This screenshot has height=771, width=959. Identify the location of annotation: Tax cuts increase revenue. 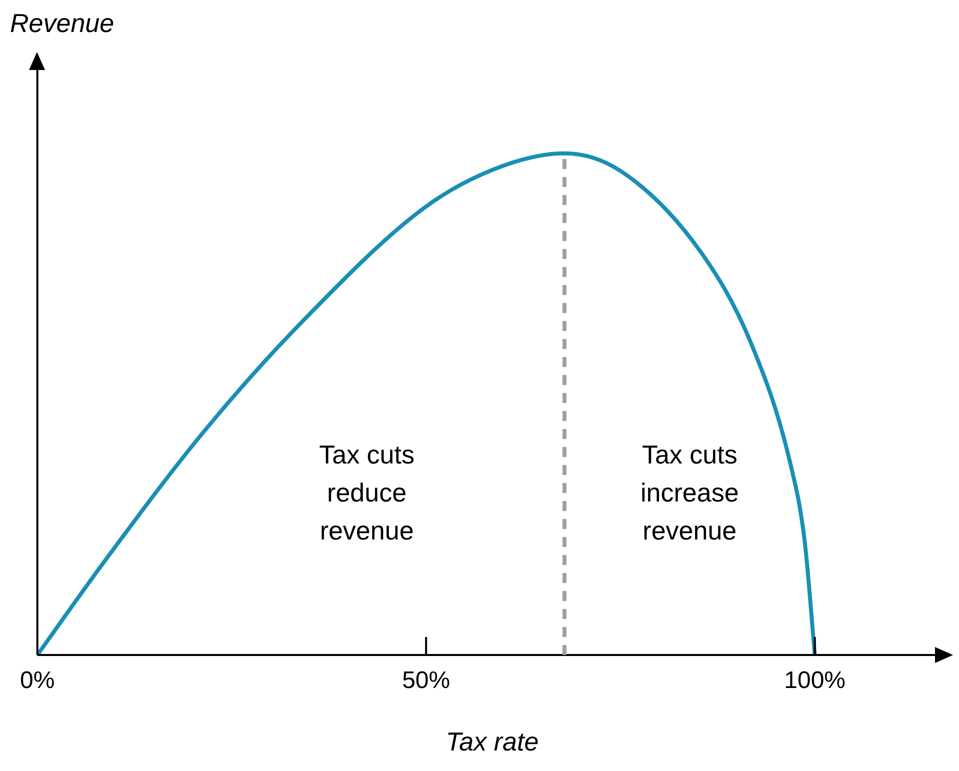
(689, 493).